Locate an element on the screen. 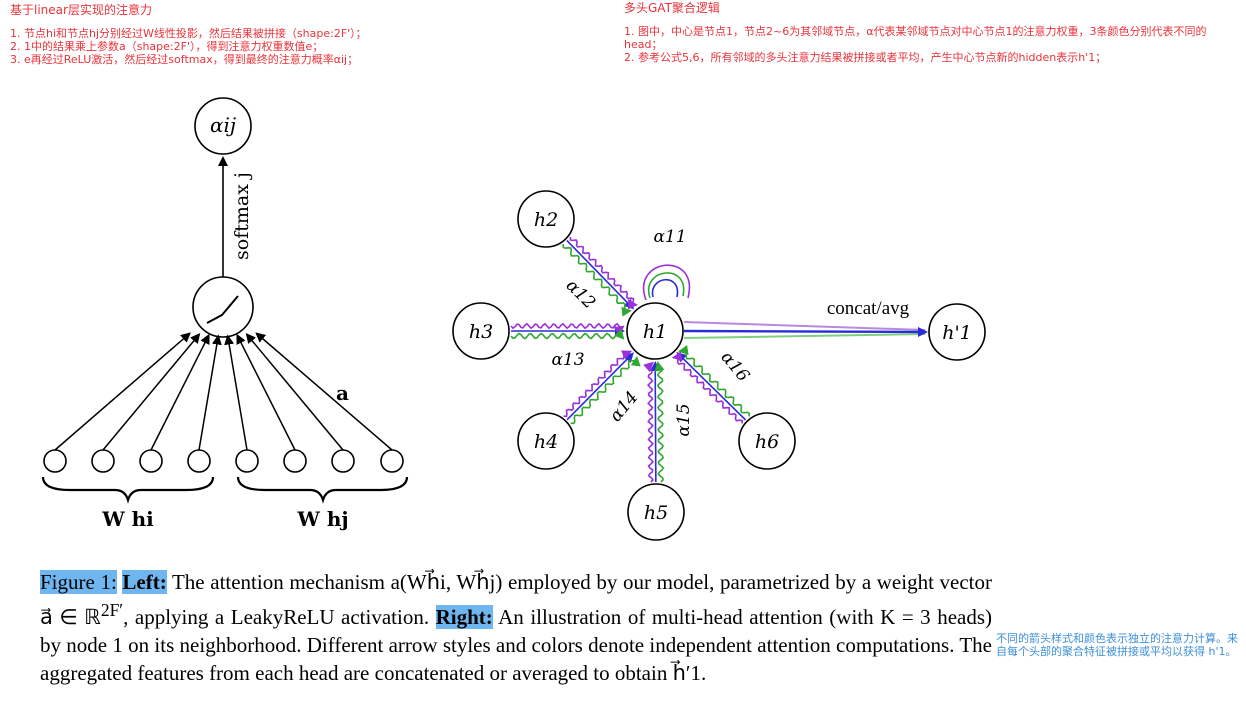 The image size is (1246, 716). self-loop-blue is located at coordinates (665, 288).